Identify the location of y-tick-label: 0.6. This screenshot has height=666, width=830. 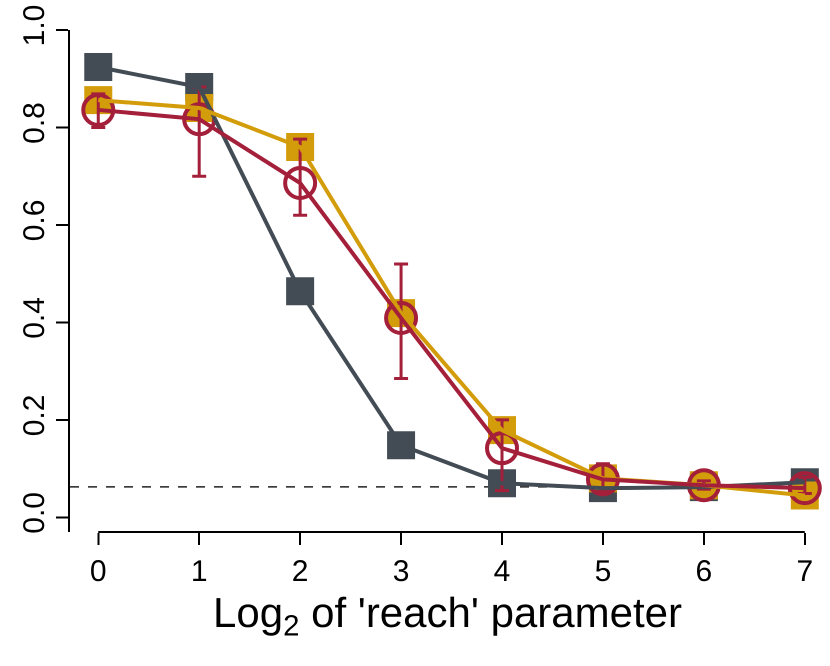
(34, 221).